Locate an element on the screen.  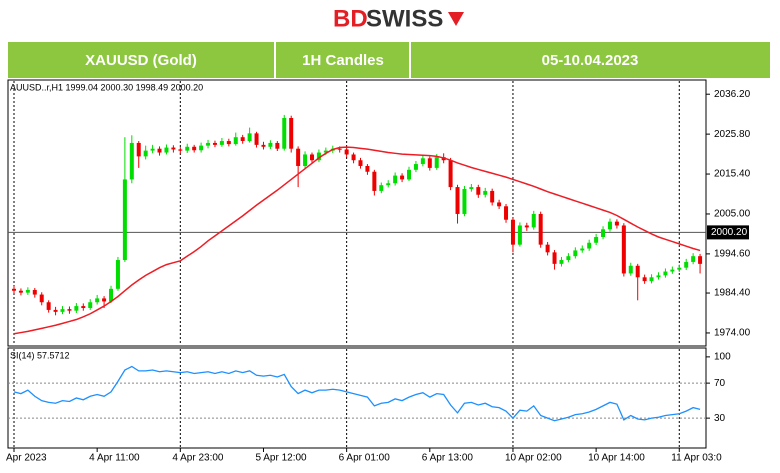
banner-timeframe: 1H Candles is located at coordinates (343, 60).